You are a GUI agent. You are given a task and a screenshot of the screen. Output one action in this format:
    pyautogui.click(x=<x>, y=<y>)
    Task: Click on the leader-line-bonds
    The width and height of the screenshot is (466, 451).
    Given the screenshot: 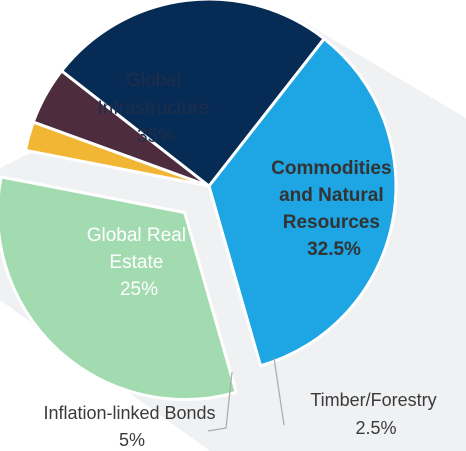 What is the action you would take?
    pyautogui.click(x=220, y=401)
    